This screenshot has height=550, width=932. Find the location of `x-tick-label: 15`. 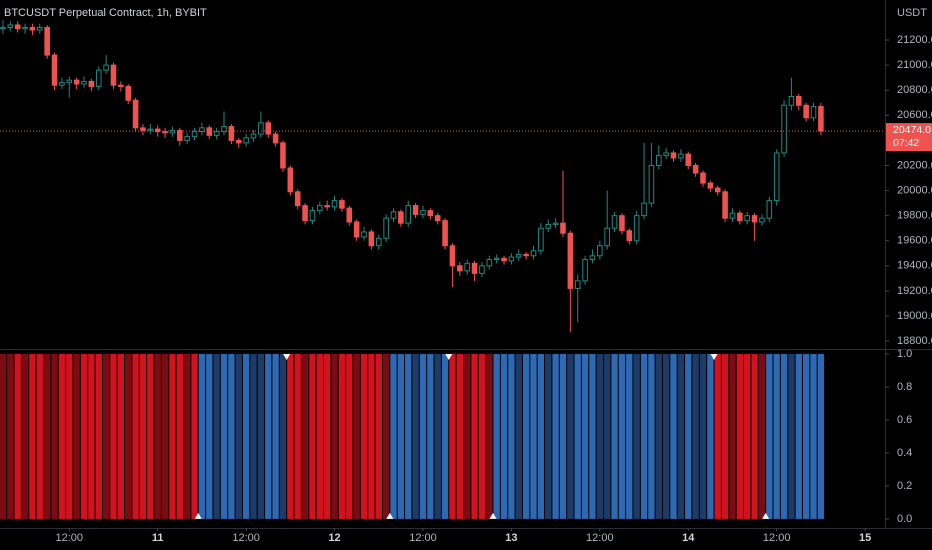

x-tick-label: 15 is located at coordinates (865, 538).